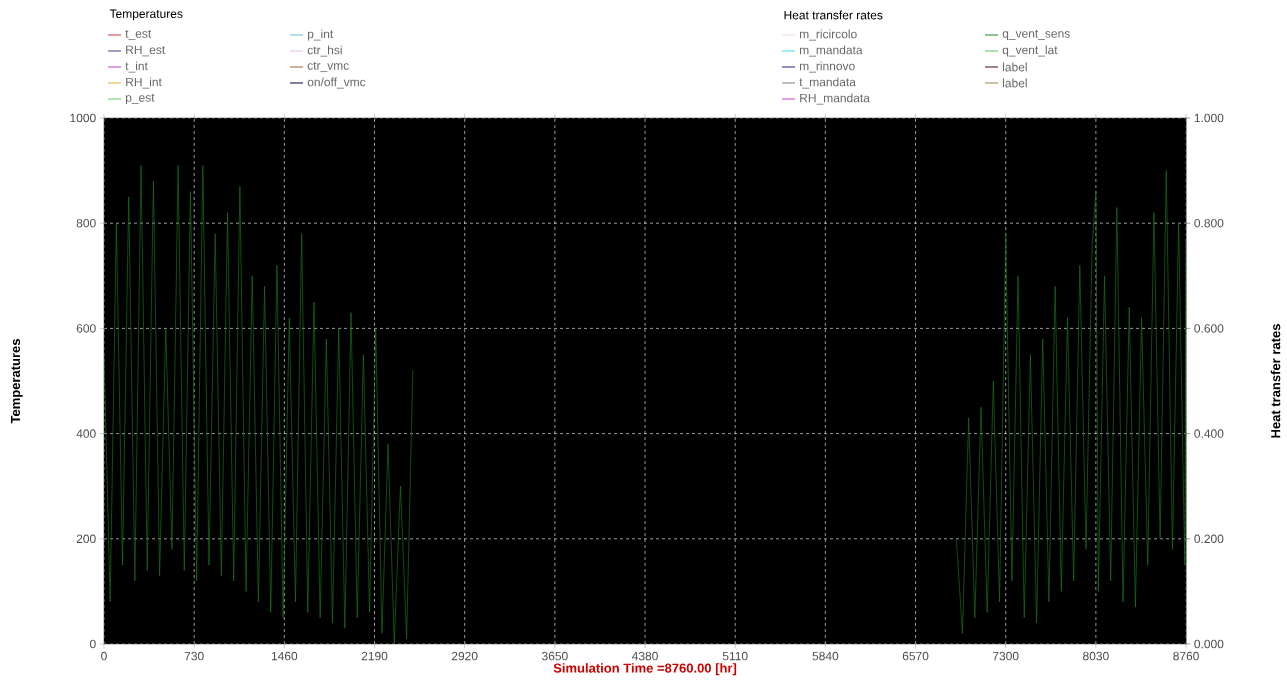 The height and width of the screenshot is (693, 1287). What do you see at coordinates (93, 644) in the screenshot?
I see `y-tick-label: 0` at bounding box center [93, 644].